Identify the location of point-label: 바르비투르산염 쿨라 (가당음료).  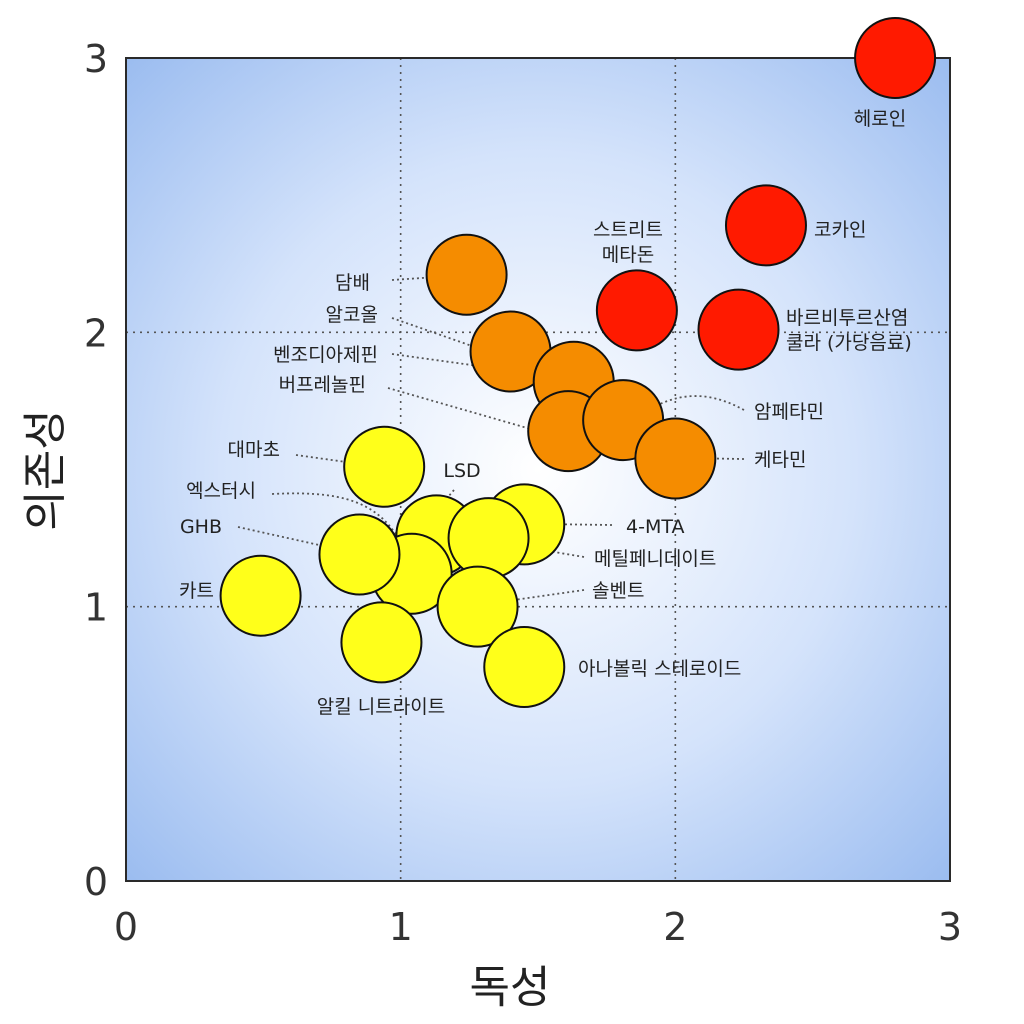
(849, 330).